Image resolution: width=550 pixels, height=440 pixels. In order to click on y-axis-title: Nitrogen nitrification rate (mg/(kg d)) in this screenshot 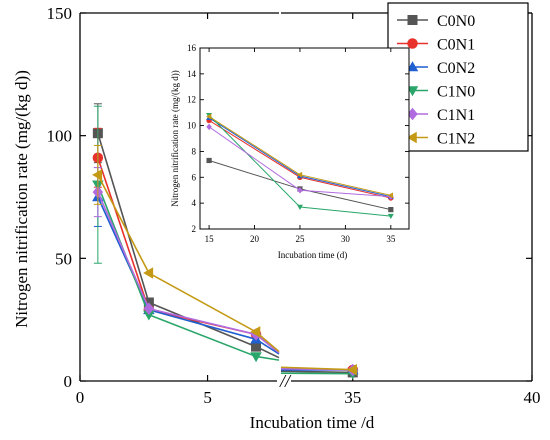, I will do `click(21, 199)`.